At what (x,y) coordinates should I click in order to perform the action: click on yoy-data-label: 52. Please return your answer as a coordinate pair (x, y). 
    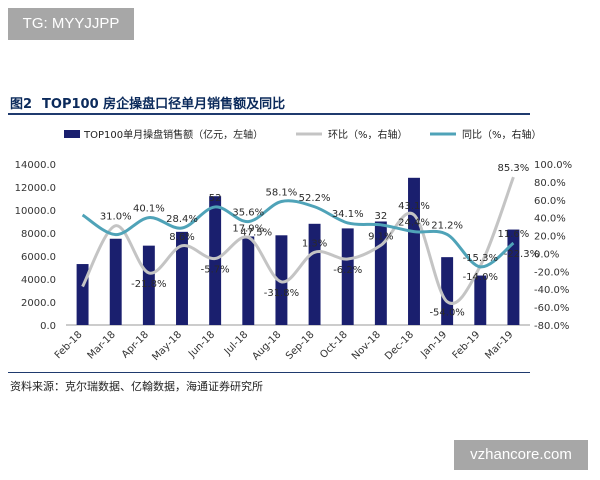
    Looking at the image, I should click on (215, 198).